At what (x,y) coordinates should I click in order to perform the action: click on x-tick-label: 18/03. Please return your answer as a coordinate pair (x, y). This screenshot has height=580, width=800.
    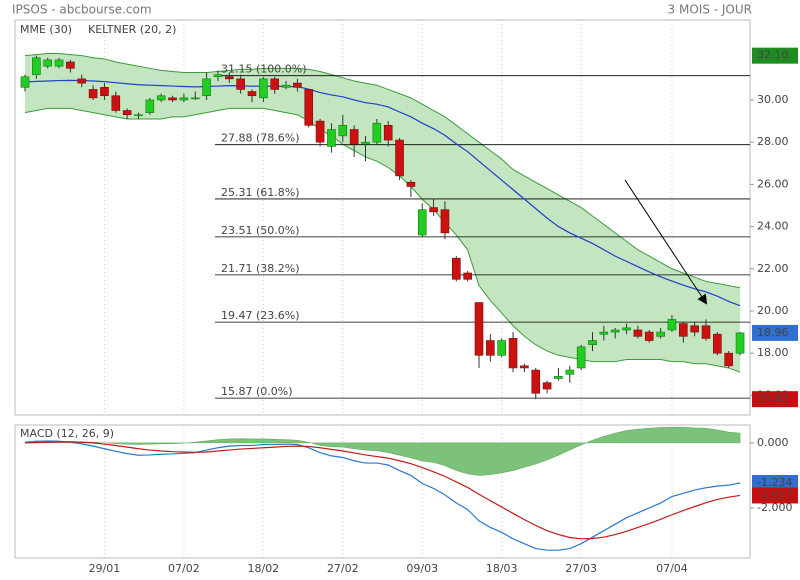
    Looking at the image, I should click on (502, 568).